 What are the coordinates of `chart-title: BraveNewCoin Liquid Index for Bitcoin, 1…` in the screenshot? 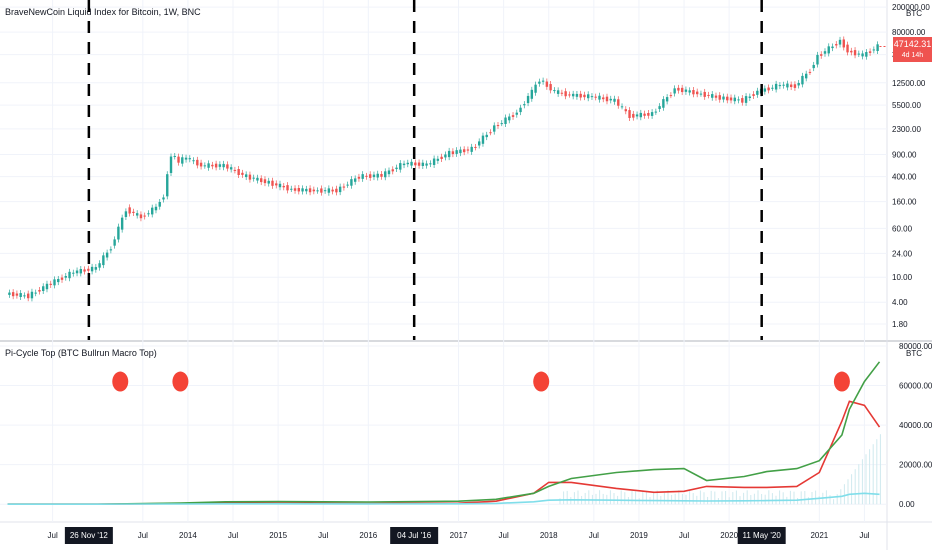 It's located at (103, 12).